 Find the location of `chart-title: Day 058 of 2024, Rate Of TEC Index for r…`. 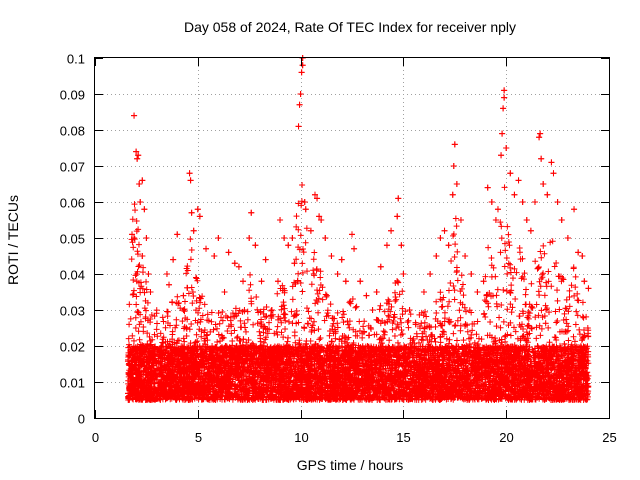

chart-title: Day 058 of 2024, Rate Of TEC Index for r… is located at coordinates (350, 27).